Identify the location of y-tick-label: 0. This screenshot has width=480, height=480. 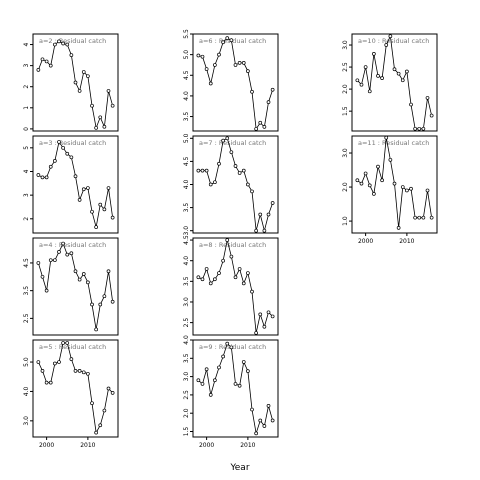
(26, 129).